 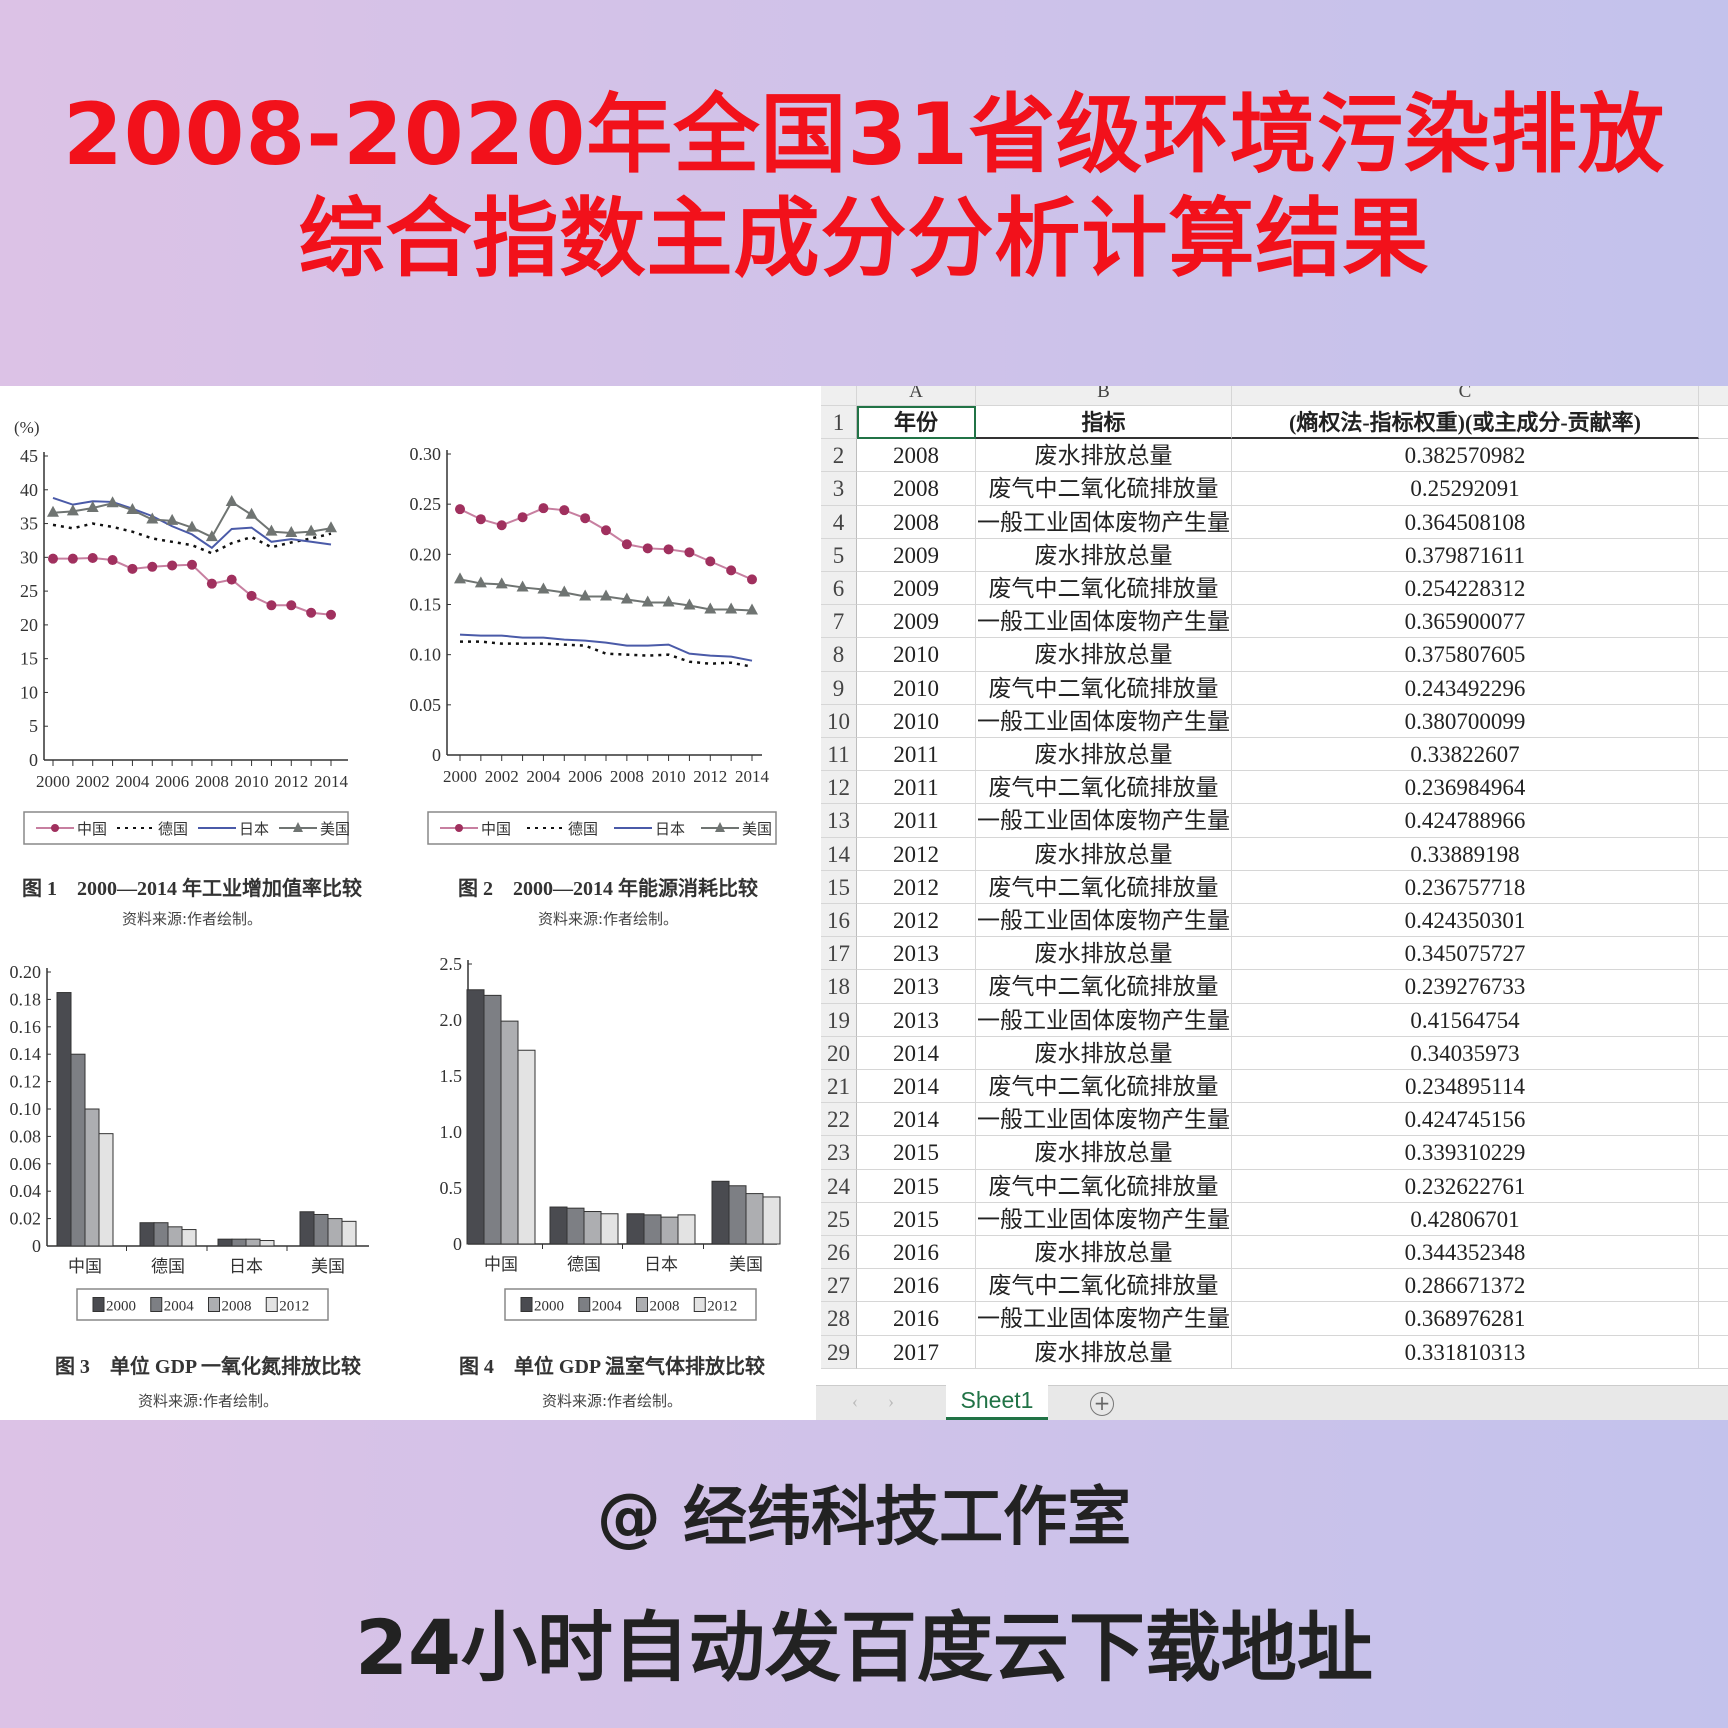 What do you see at coordinates (1465, 721) in the screenshot?
I see `table-cell: 0.380700099` at bounding box center [1465, 721].